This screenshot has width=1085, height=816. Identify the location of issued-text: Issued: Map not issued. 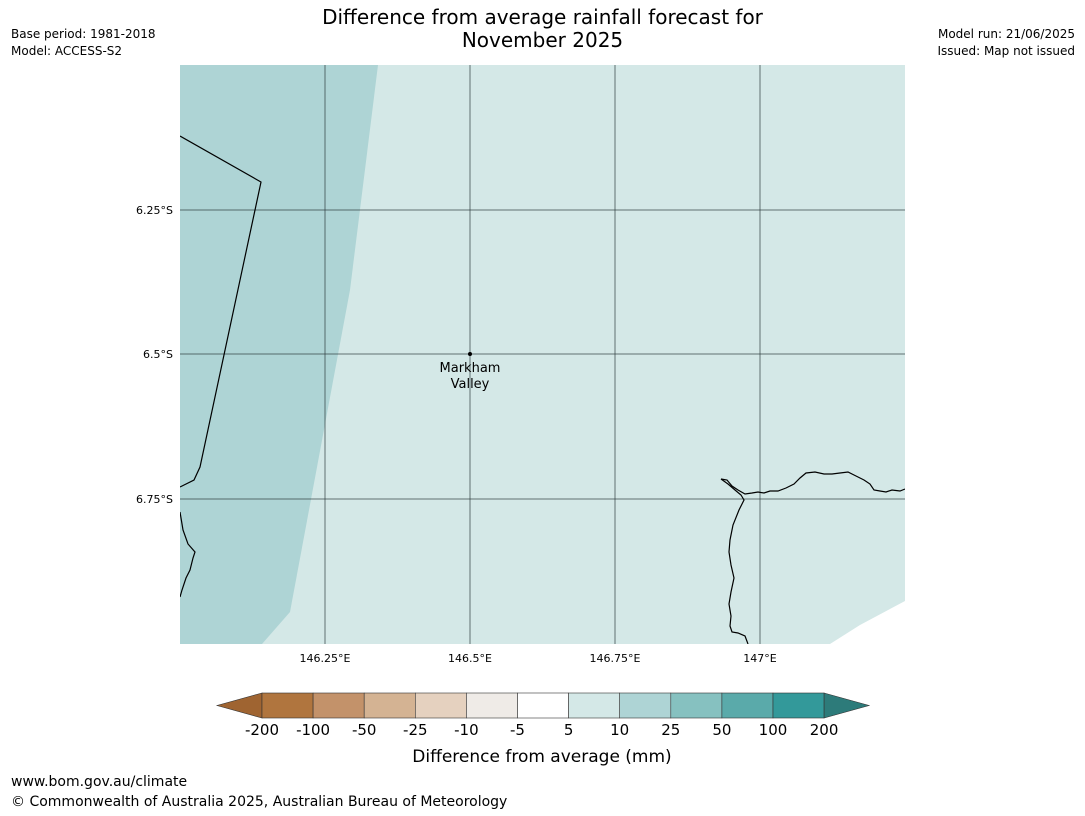
(1006, 51).